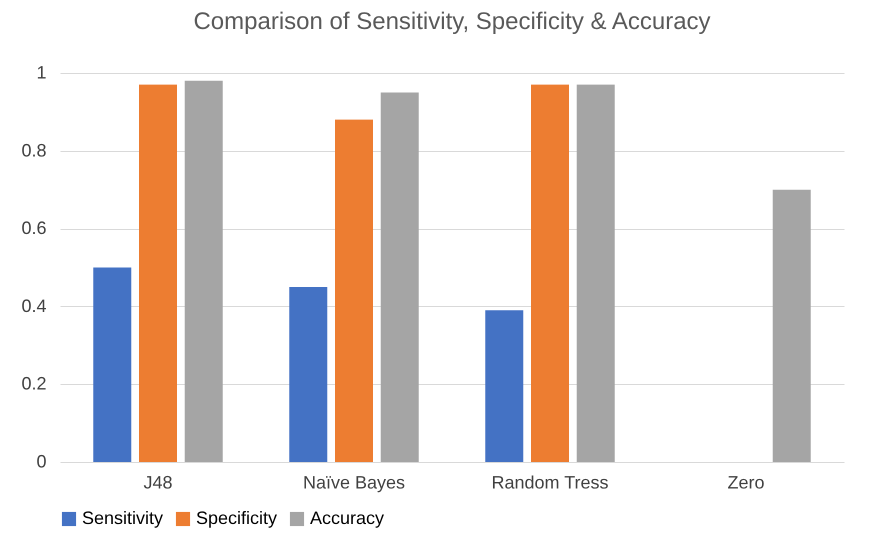  Describe the element at coordinates (33, 384) in the screenshot. I see `y-tick-label: 0.2` at that location.